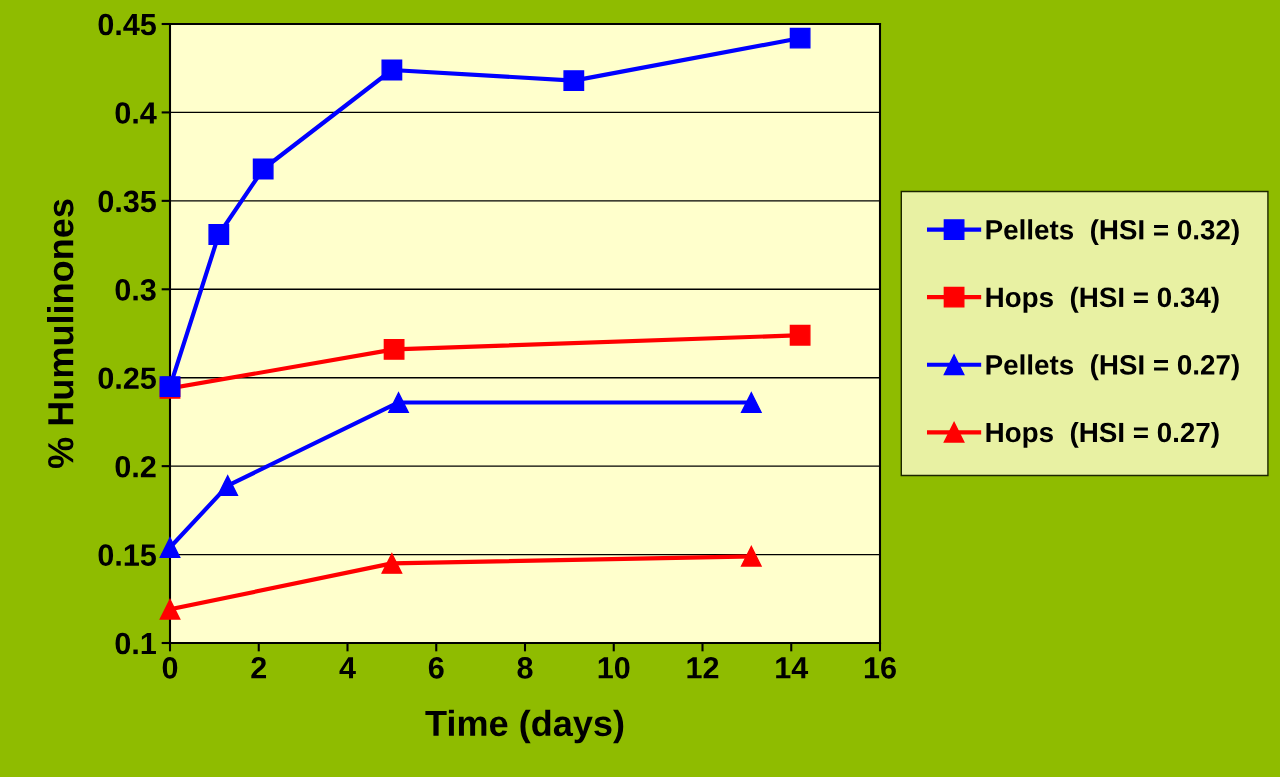  What do you see at coordinates (792, 668) in the screenshot?
I see `x-tick-label: 14` at bounding box center [792, 668].